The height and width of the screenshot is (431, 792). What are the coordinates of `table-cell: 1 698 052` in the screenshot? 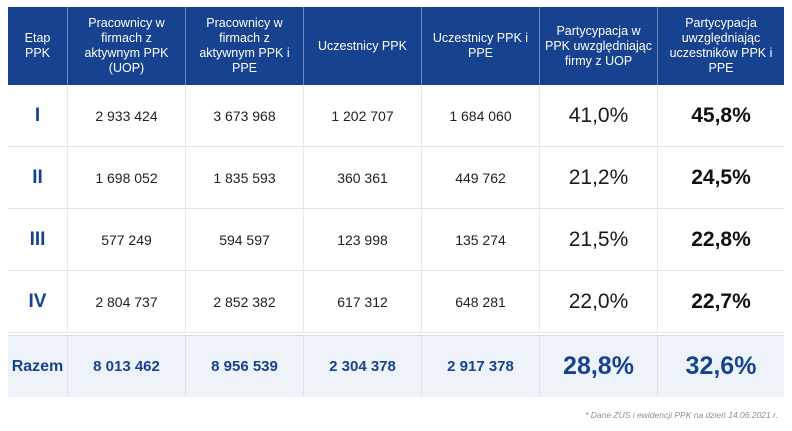 It's located at (127, 177).